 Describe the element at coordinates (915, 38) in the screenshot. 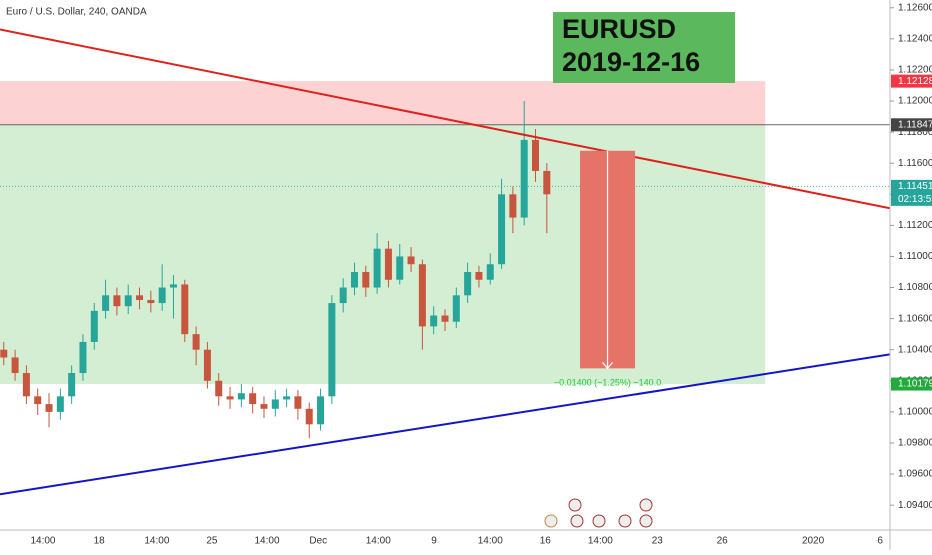

I see `y-tick-label: 1.12400` at that location.